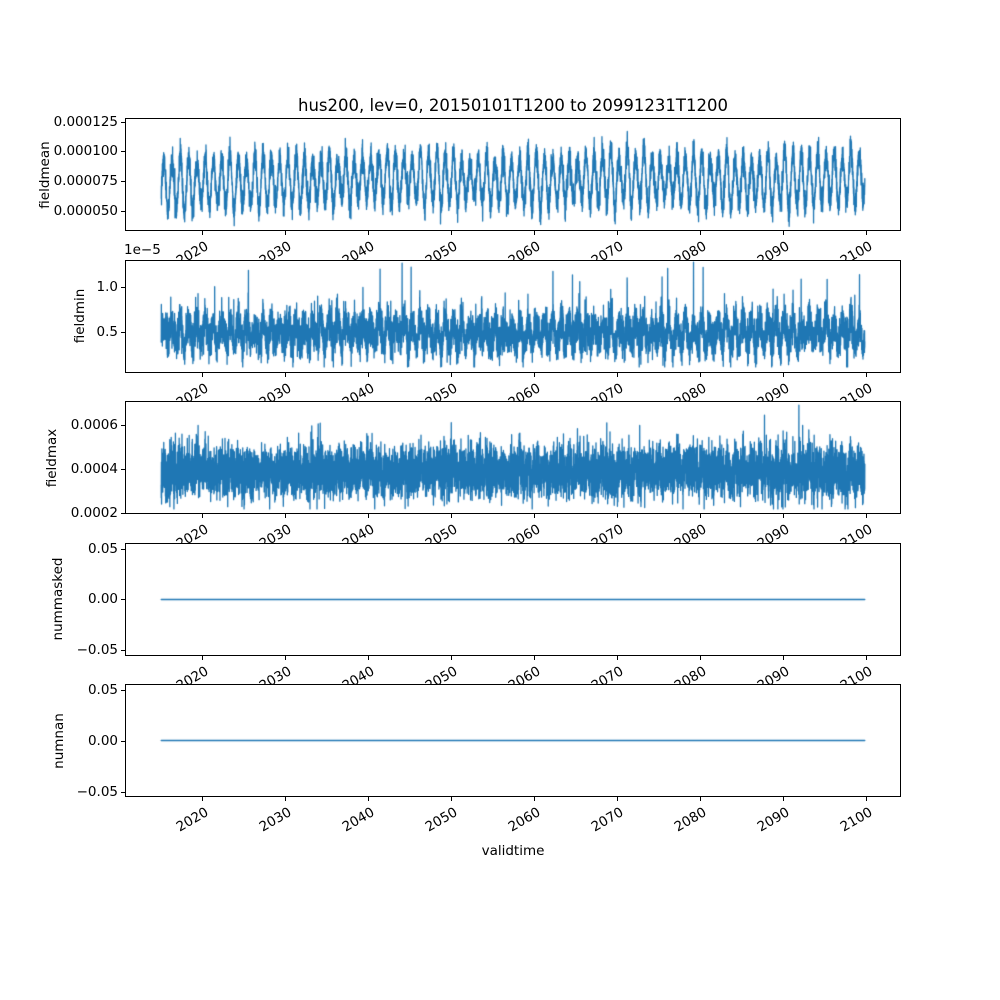 Image resolution: width=1000 pixels, height=1000 pixels. What do you see at coordinates (276, 820) in the screenshot?
I see `x-tick-label: 2030` at bounding box center [276, 820].